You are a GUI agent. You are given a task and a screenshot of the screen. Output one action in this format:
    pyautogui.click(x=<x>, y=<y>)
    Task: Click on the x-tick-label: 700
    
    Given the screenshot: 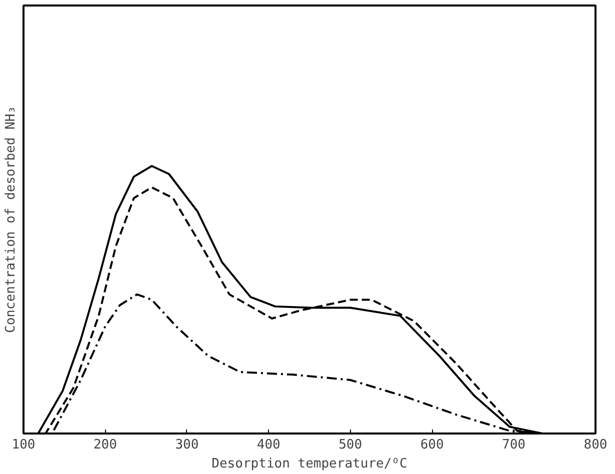 What is the action you would take?
    pyautogui.click(x=514, y=445)
    